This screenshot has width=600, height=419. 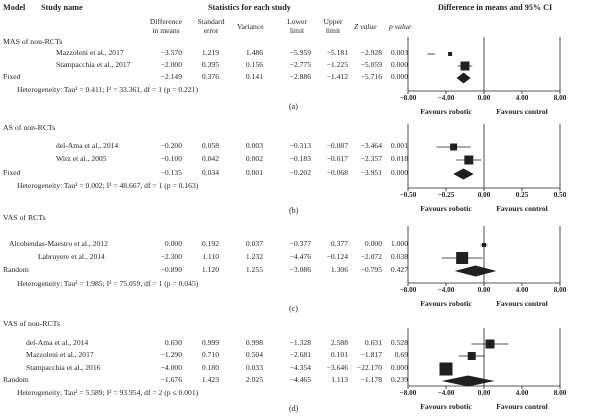 I want to click on stat-diff: −0.100, so click(x=171, y=158).